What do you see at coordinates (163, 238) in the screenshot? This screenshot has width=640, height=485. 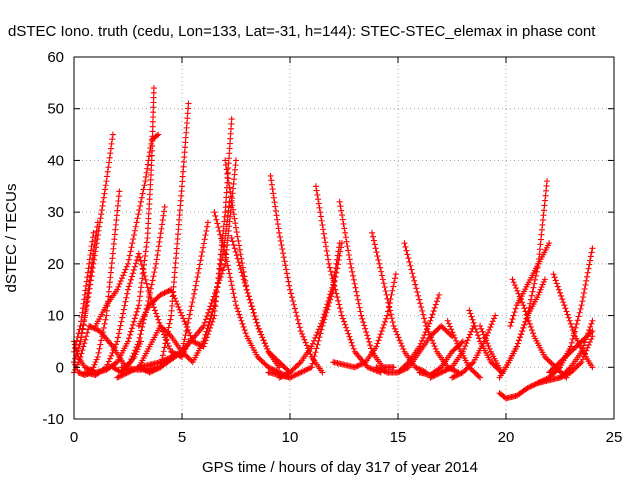 I see `series-arc10` at bounding box center [163, 238].